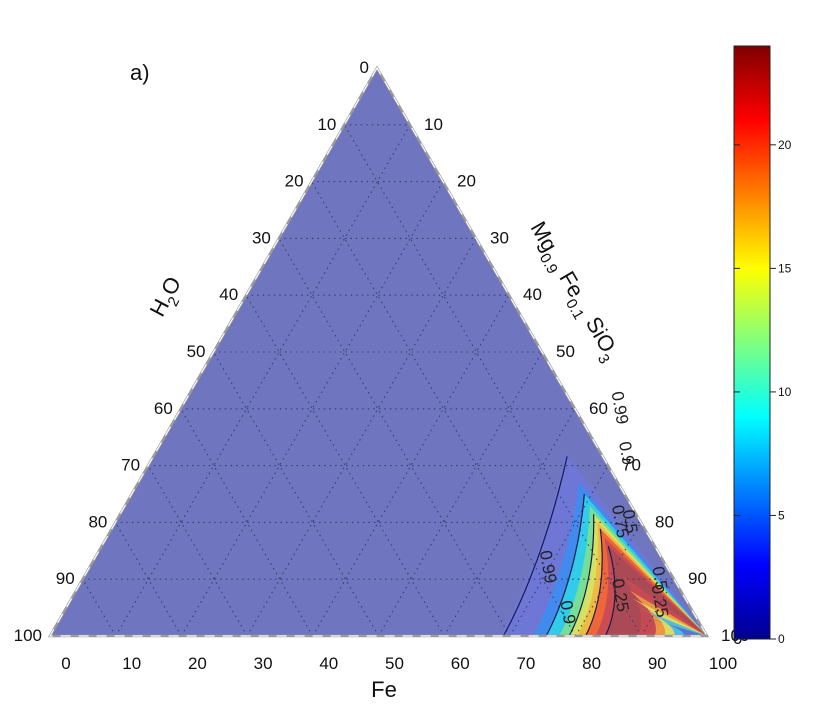  What do you see at coordinates (598, 408) in the screenshot?
I see `right-tick-label: 60` at bounding box center [598, 408].